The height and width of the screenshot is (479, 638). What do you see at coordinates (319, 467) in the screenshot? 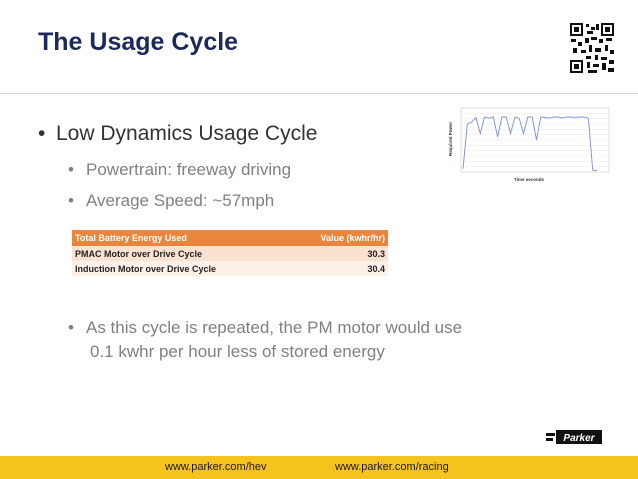
I see `footer-bar` at bounding box center [319, 467].